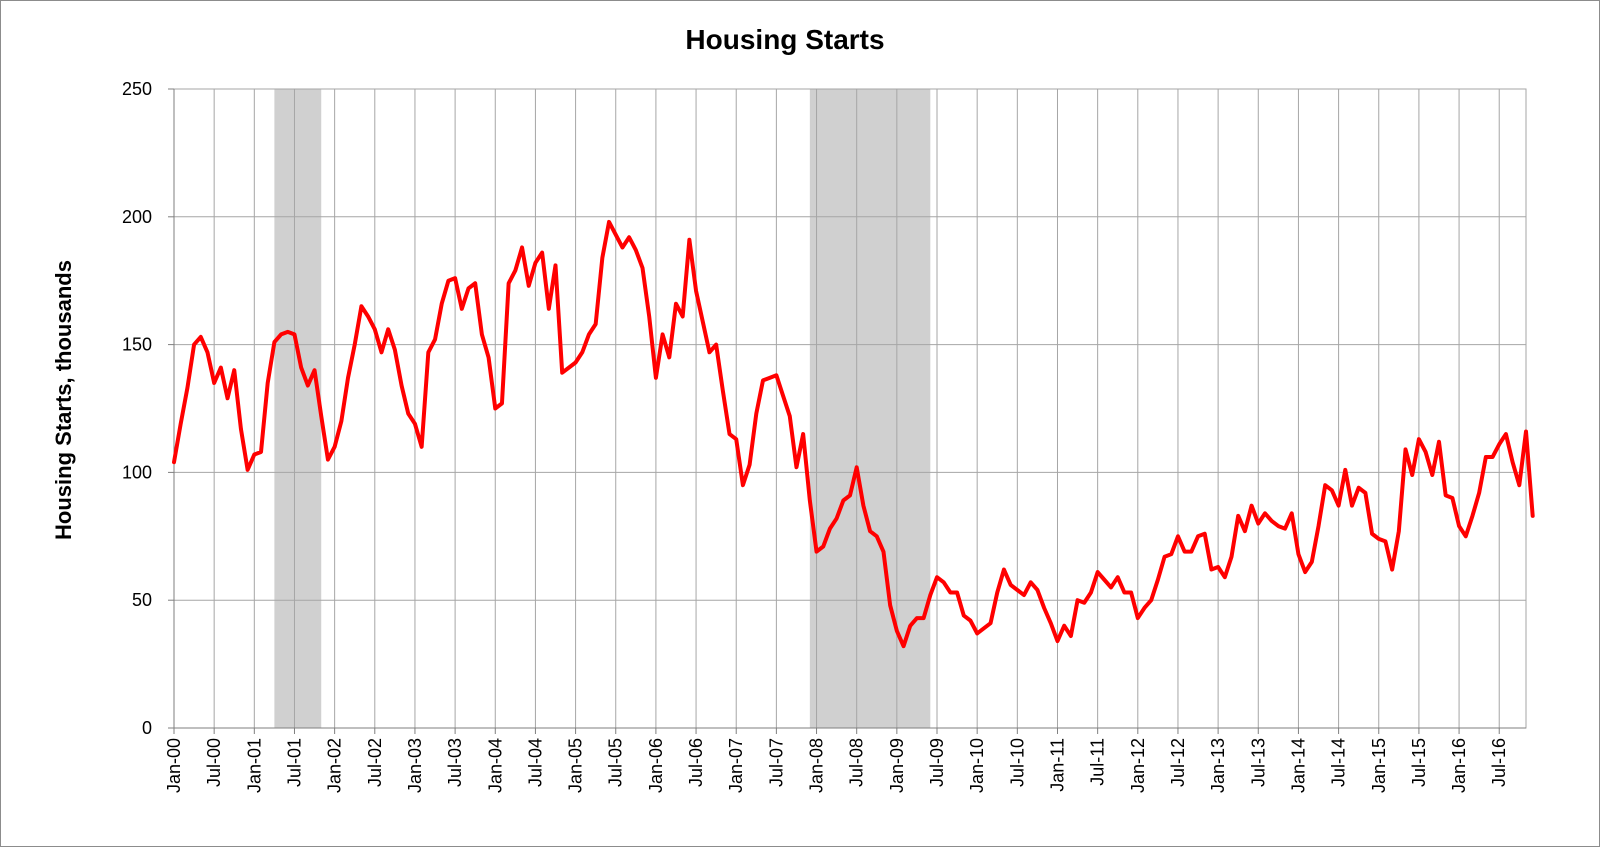 This screenshot has width=1600, height=847. I want to click on x-tick-label-jul-13: Jul-13, so click(1258, 762).